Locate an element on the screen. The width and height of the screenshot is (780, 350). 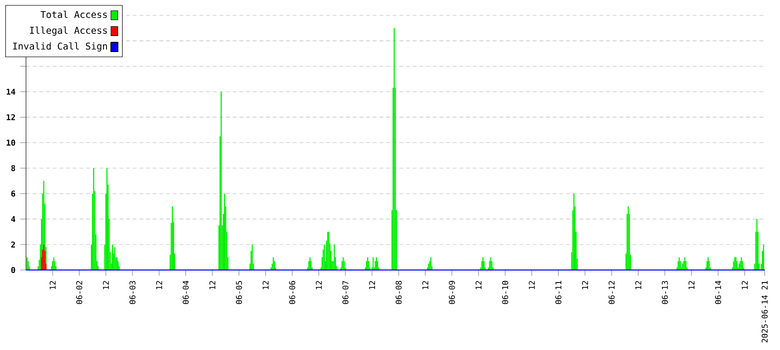
y-tick-label: 12 is located at coordinates (10, 117).